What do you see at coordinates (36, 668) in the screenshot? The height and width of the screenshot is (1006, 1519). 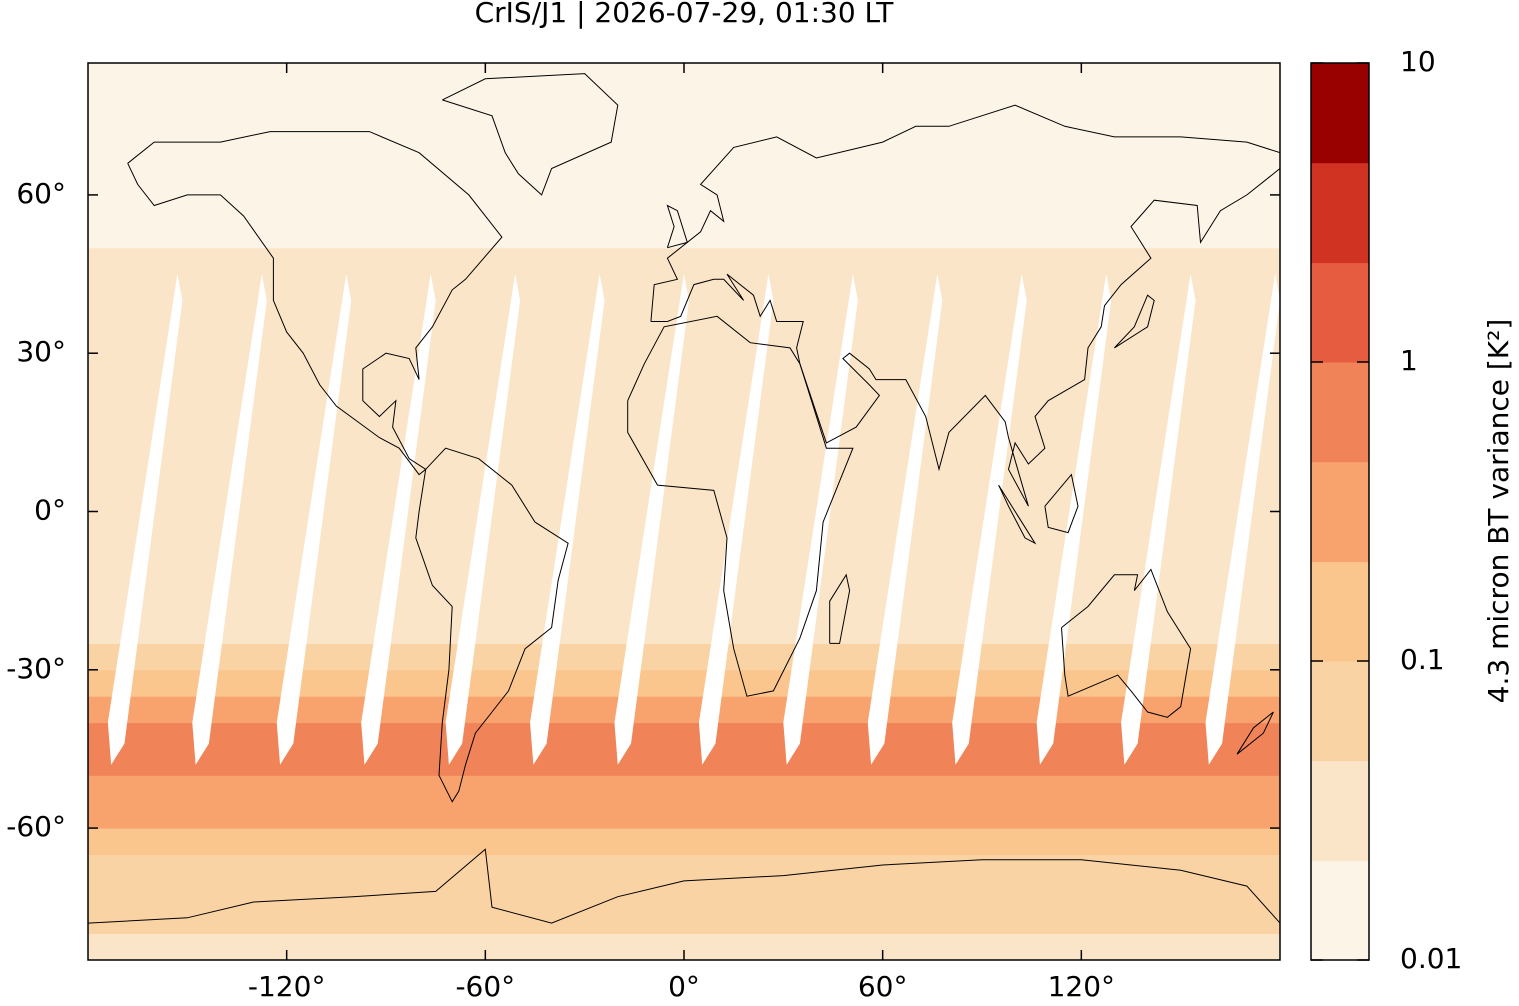 I see `y-tick-label: -30°` at bounding box center [36, 668].